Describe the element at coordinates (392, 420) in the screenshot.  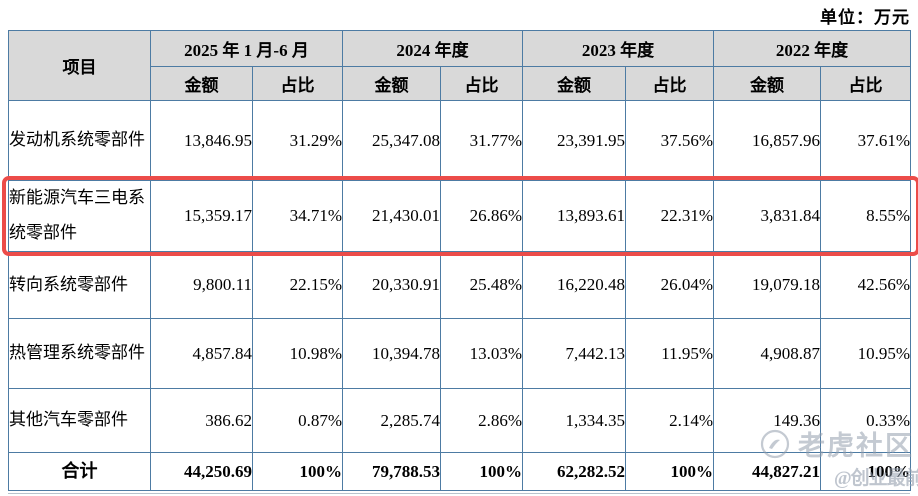
I see `amount-cell: 2,285.74` at that location.